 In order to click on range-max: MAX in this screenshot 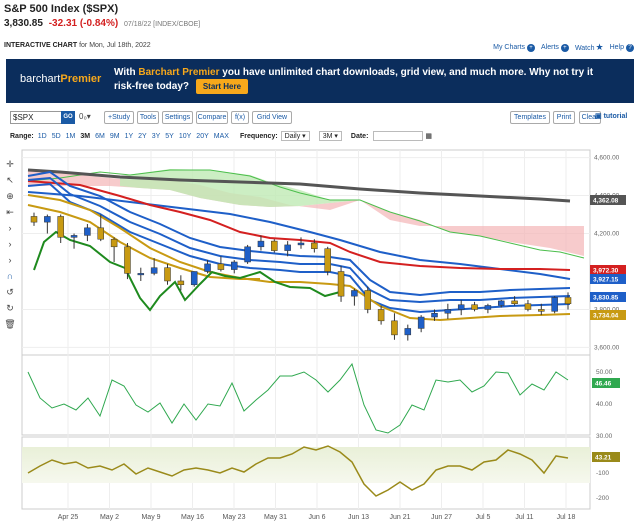, I will do `click(221, 136)`.